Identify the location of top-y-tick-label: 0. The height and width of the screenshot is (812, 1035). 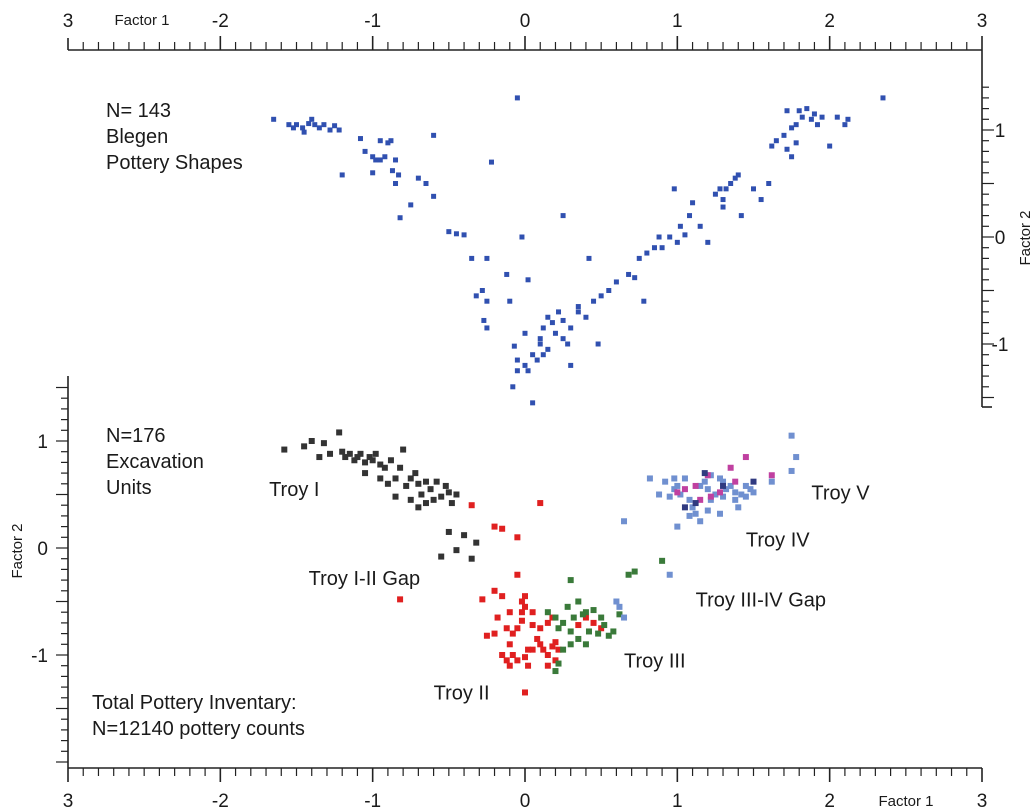
(1000, 238).